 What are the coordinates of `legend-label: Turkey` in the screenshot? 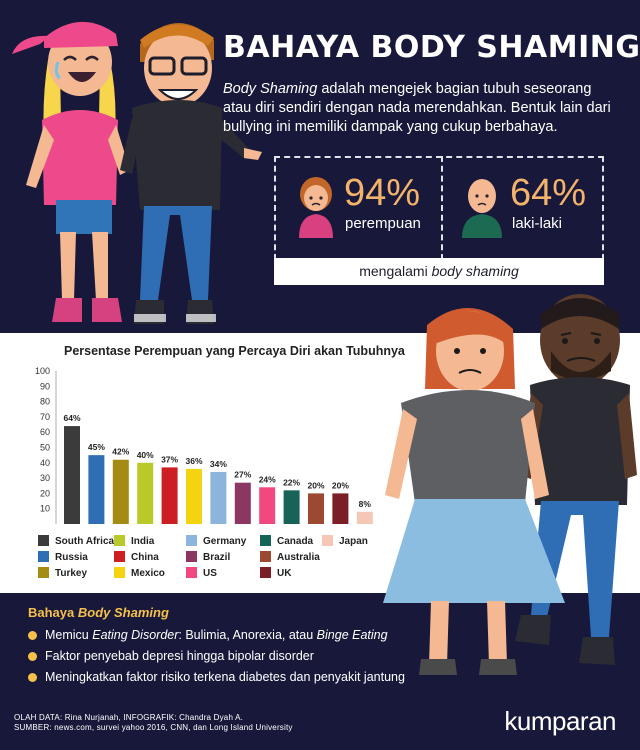 It's located at (71, 573).